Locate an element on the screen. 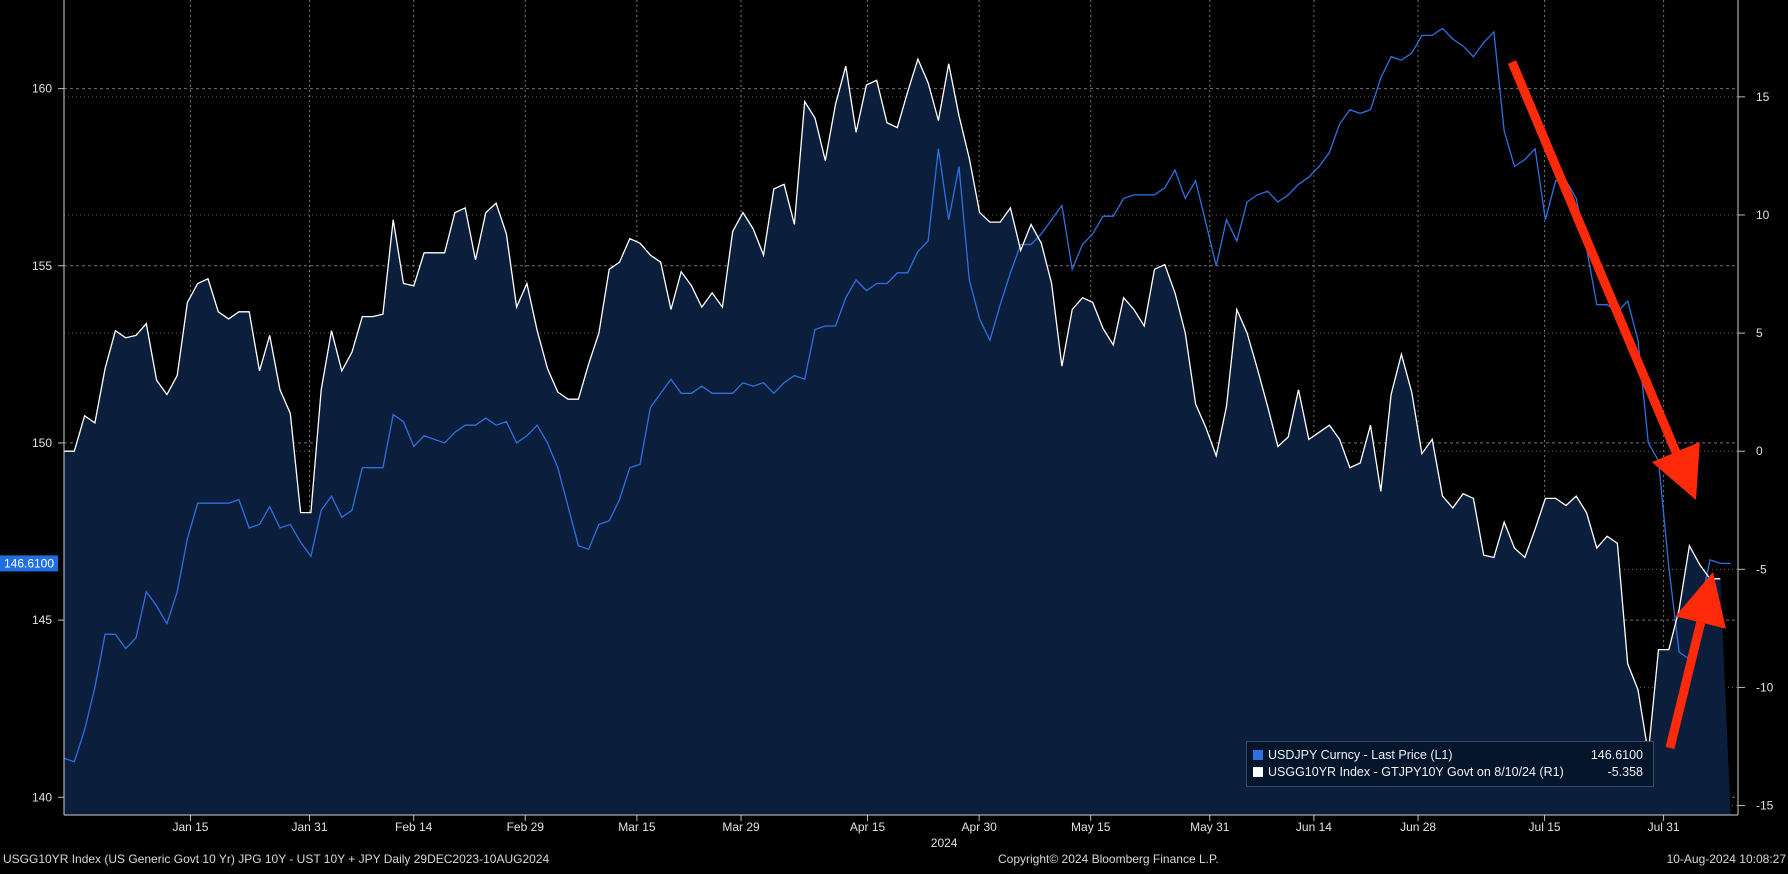 The image size is (1788, 874). y-tick-label-right: 0 is located at coordinates (1759, 451).